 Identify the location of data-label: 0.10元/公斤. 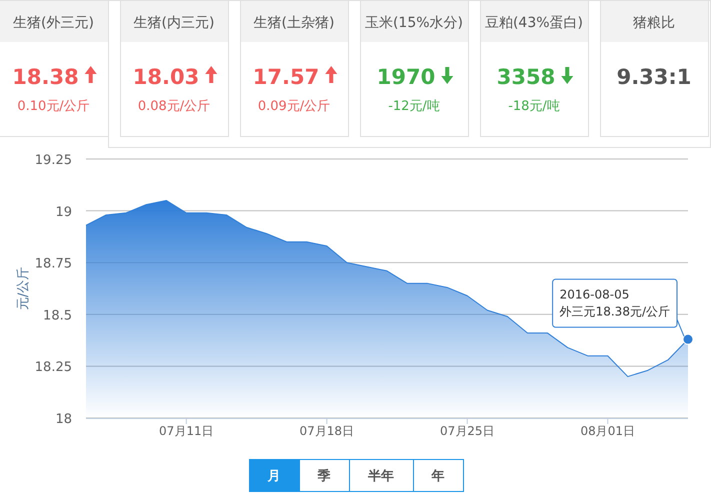
(53, 106).